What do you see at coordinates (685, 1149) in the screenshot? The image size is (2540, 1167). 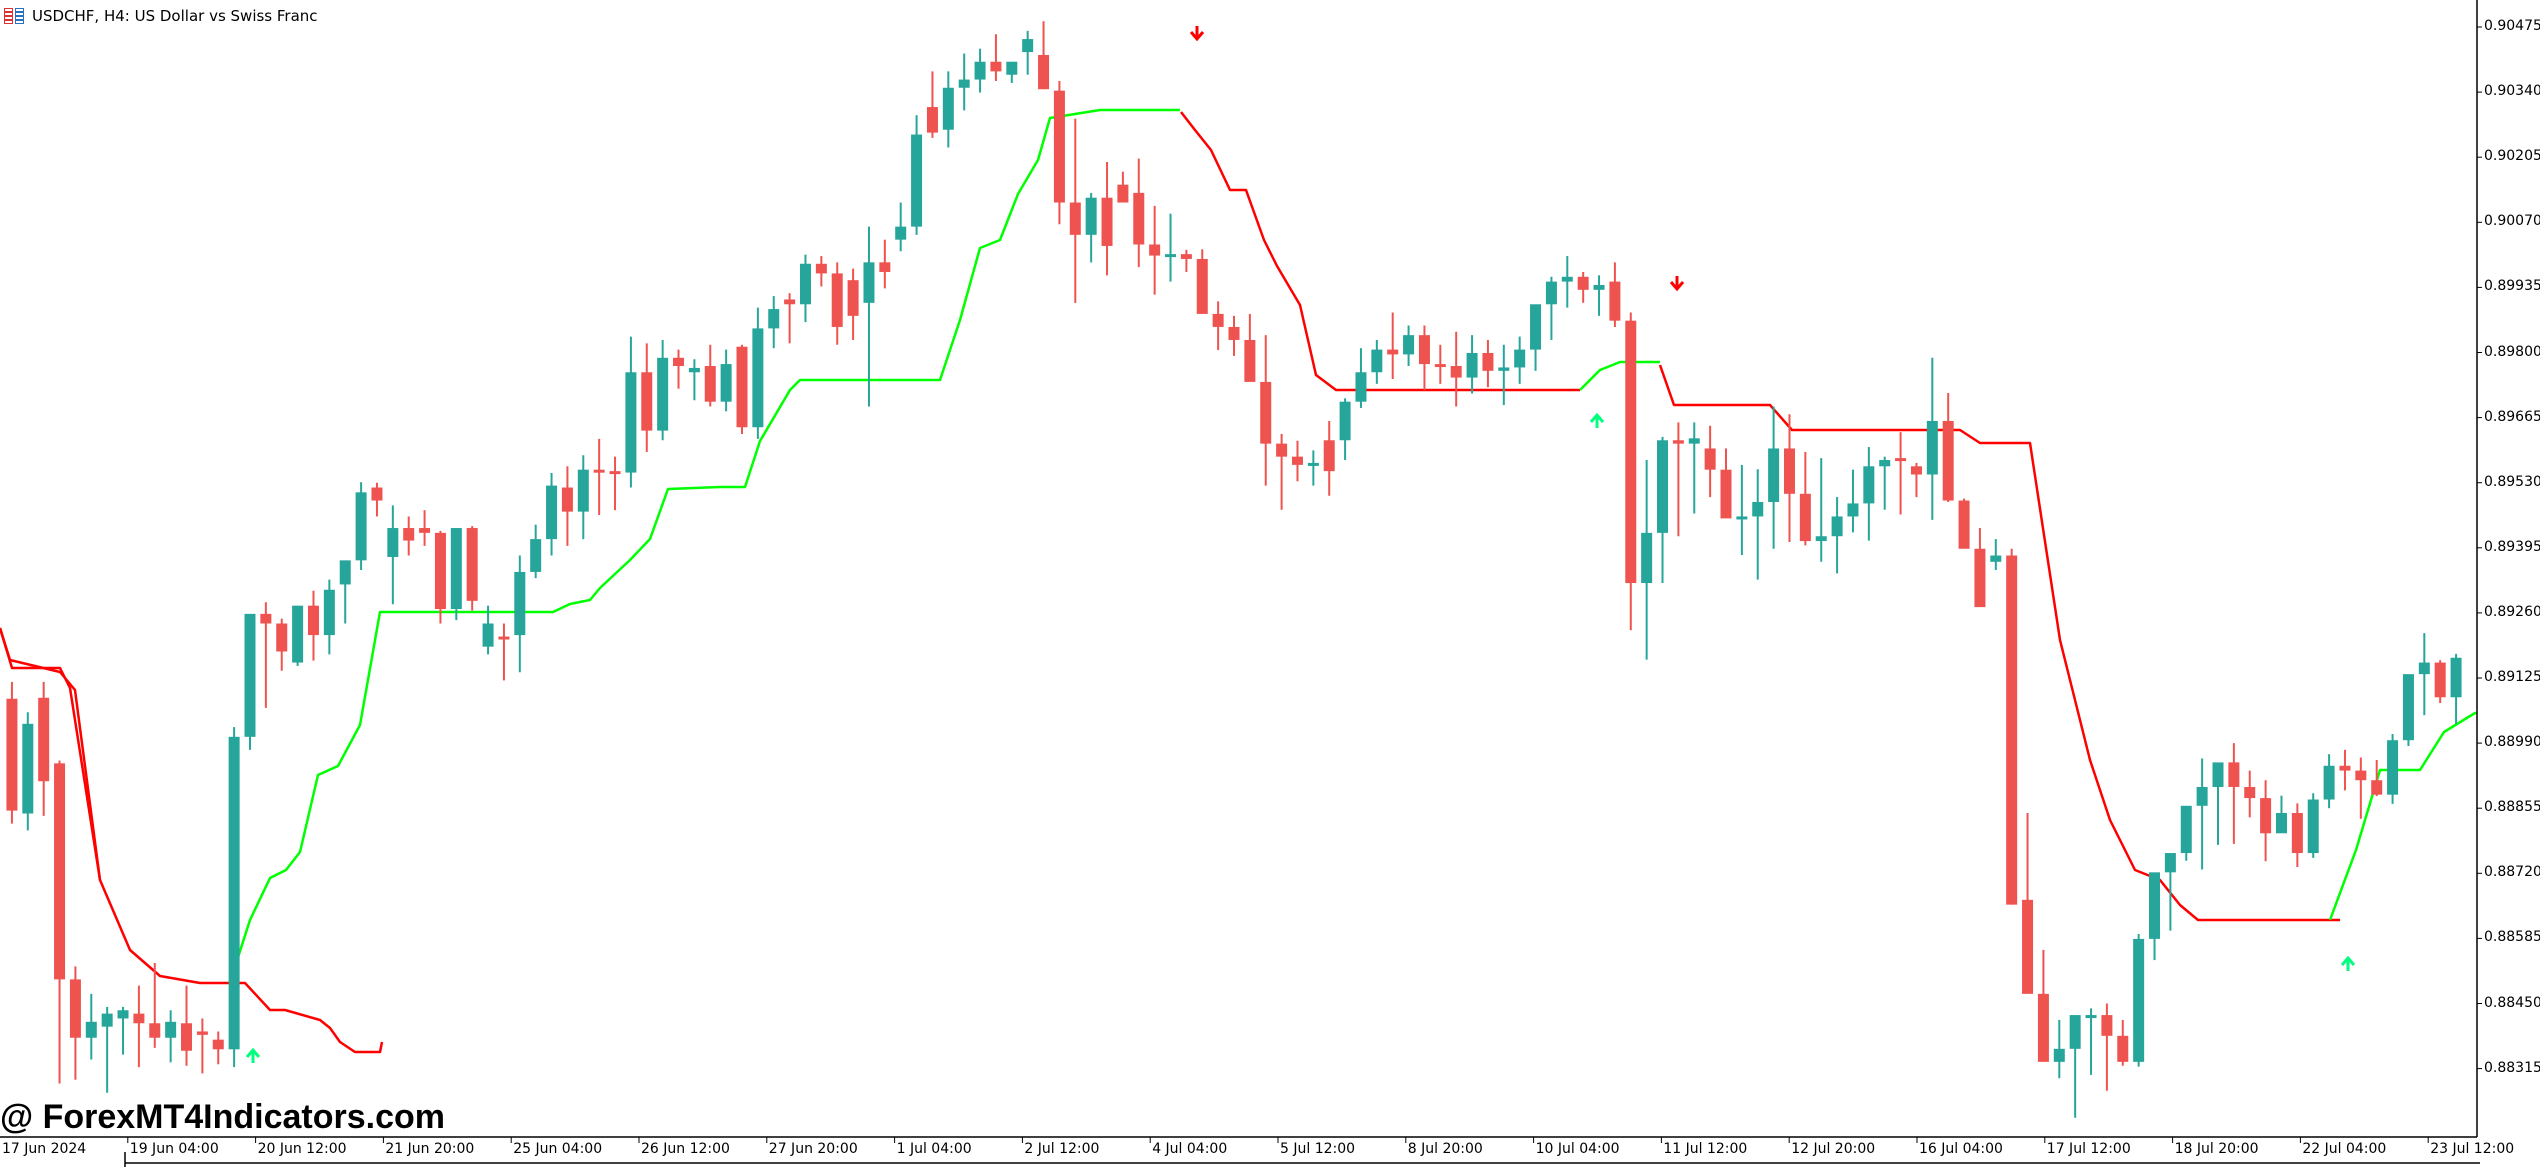 I see `time-tick-label: 26 Jun 12:00` at bounding box center [685, 1149].